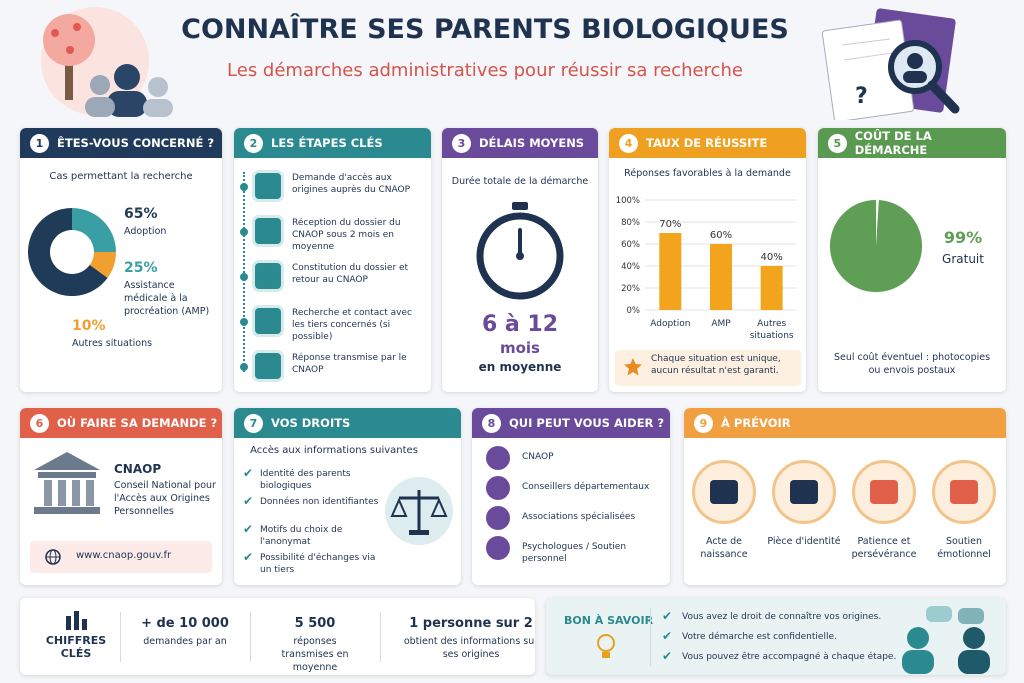 The image size is (1024, 683). Describe the element at coordinates (630, 267) in the screenshot. I see `y-tick-label: 40%` at that location.